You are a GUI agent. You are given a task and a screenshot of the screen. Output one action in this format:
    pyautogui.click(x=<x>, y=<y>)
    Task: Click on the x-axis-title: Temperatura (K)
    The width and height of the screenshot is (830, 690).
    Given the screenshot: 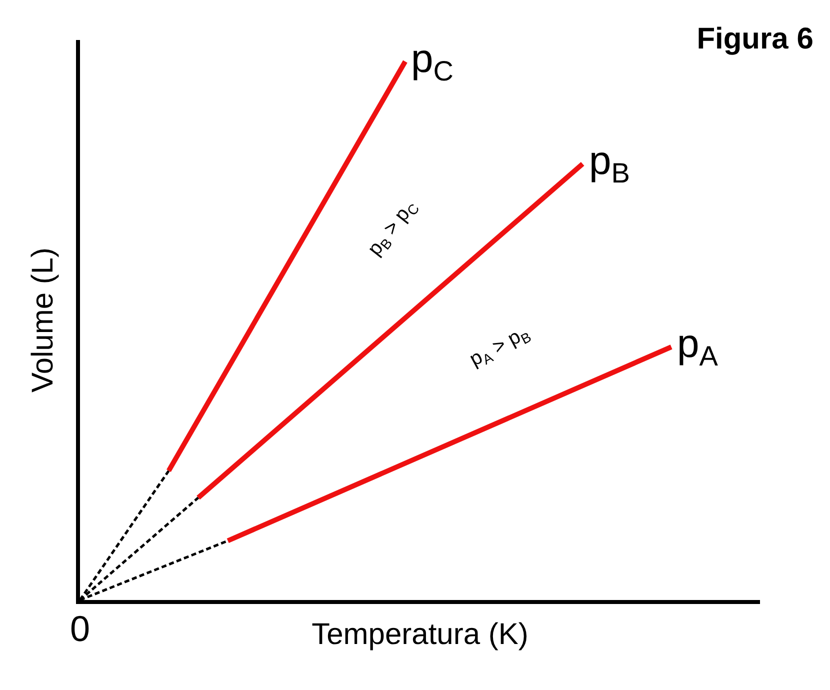 What is the action you would take?
    pyautogui.click(x=420, y=634)
    